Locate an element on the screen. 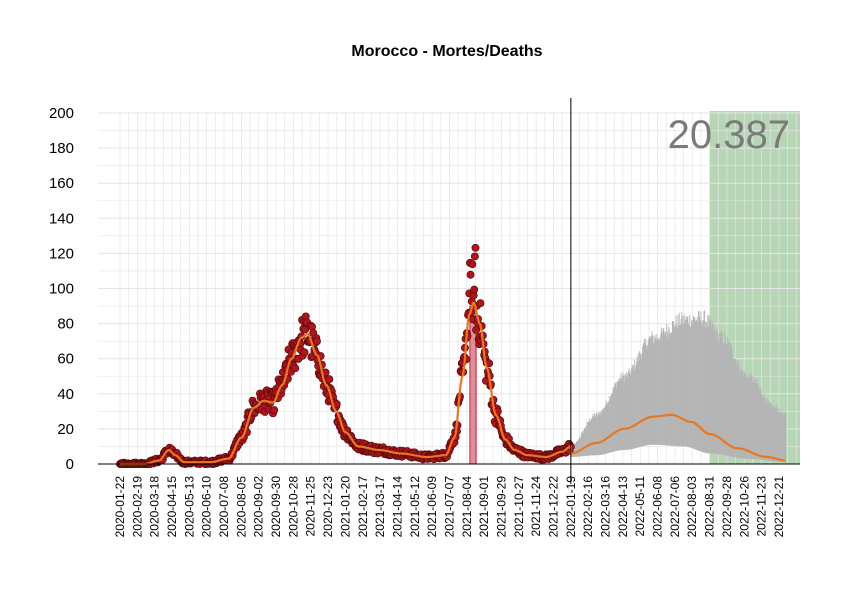 The image size is (850, 600). x-tick-label: 2022-09-28 is located at coordinates (727, 507).